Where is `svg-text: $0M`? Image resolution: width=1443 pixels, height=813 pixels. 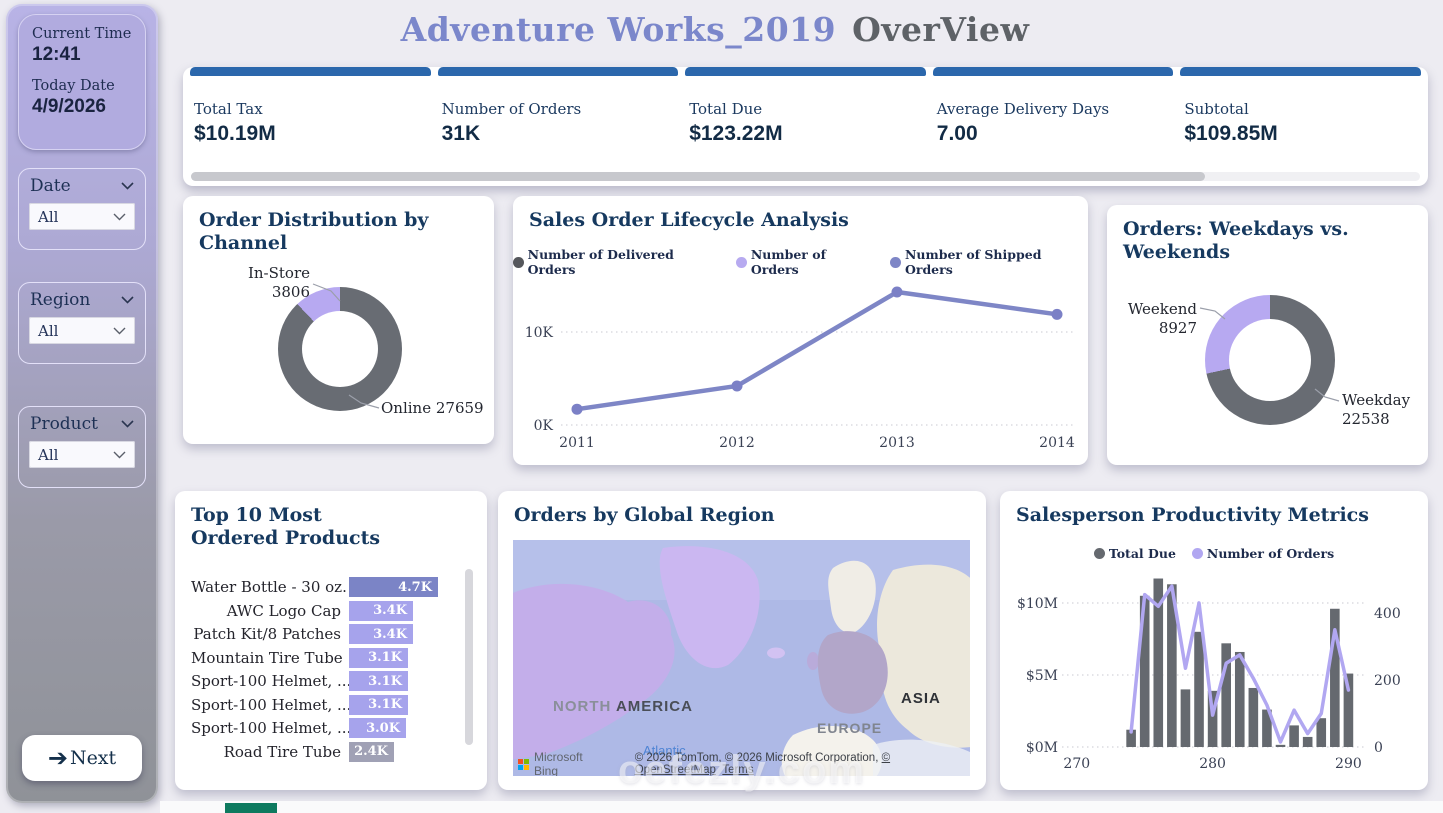 svg-text: $0M is located at coordinates (1042, 748).